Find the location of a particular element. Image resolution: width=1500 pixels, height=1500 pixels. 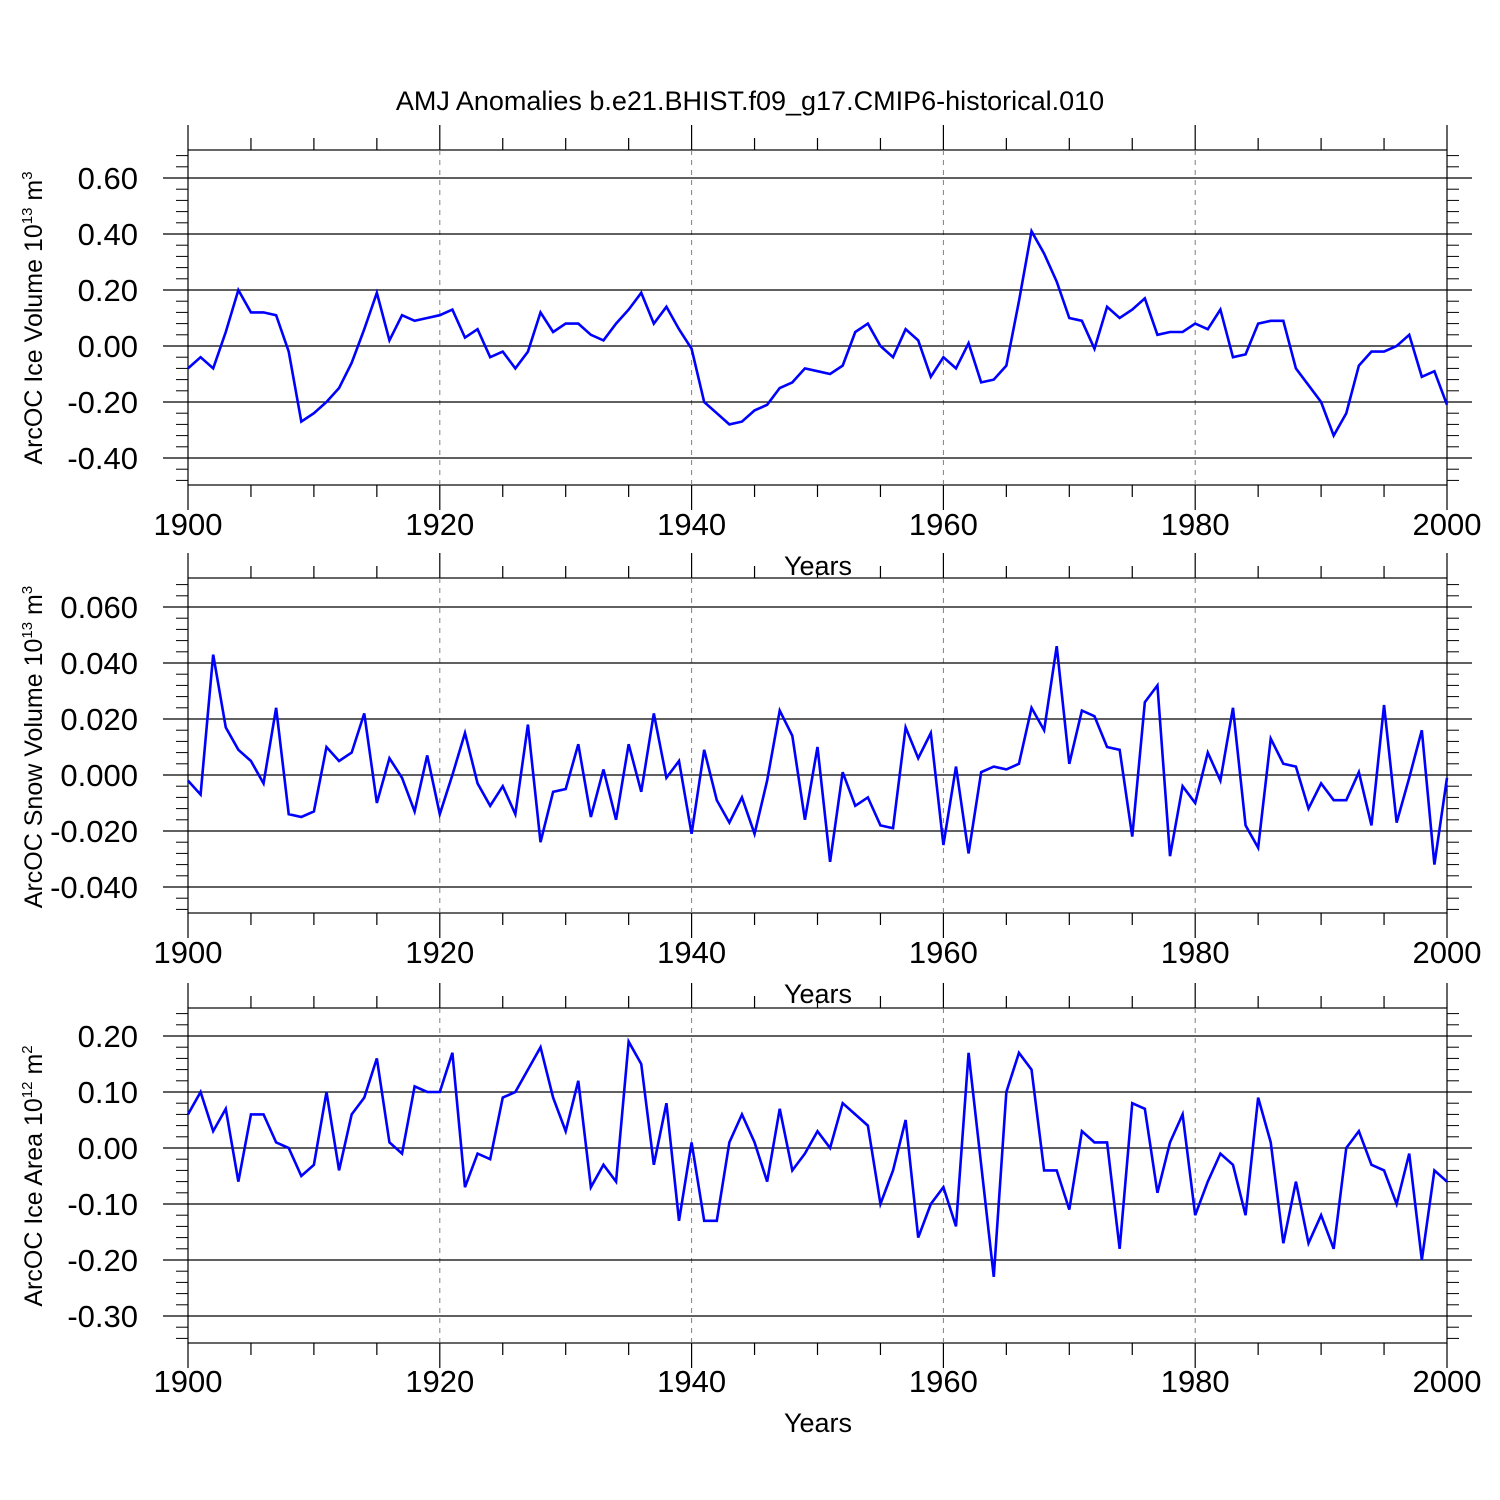

y-tick-label: -0.30 is located at coordinates (102, 1316).